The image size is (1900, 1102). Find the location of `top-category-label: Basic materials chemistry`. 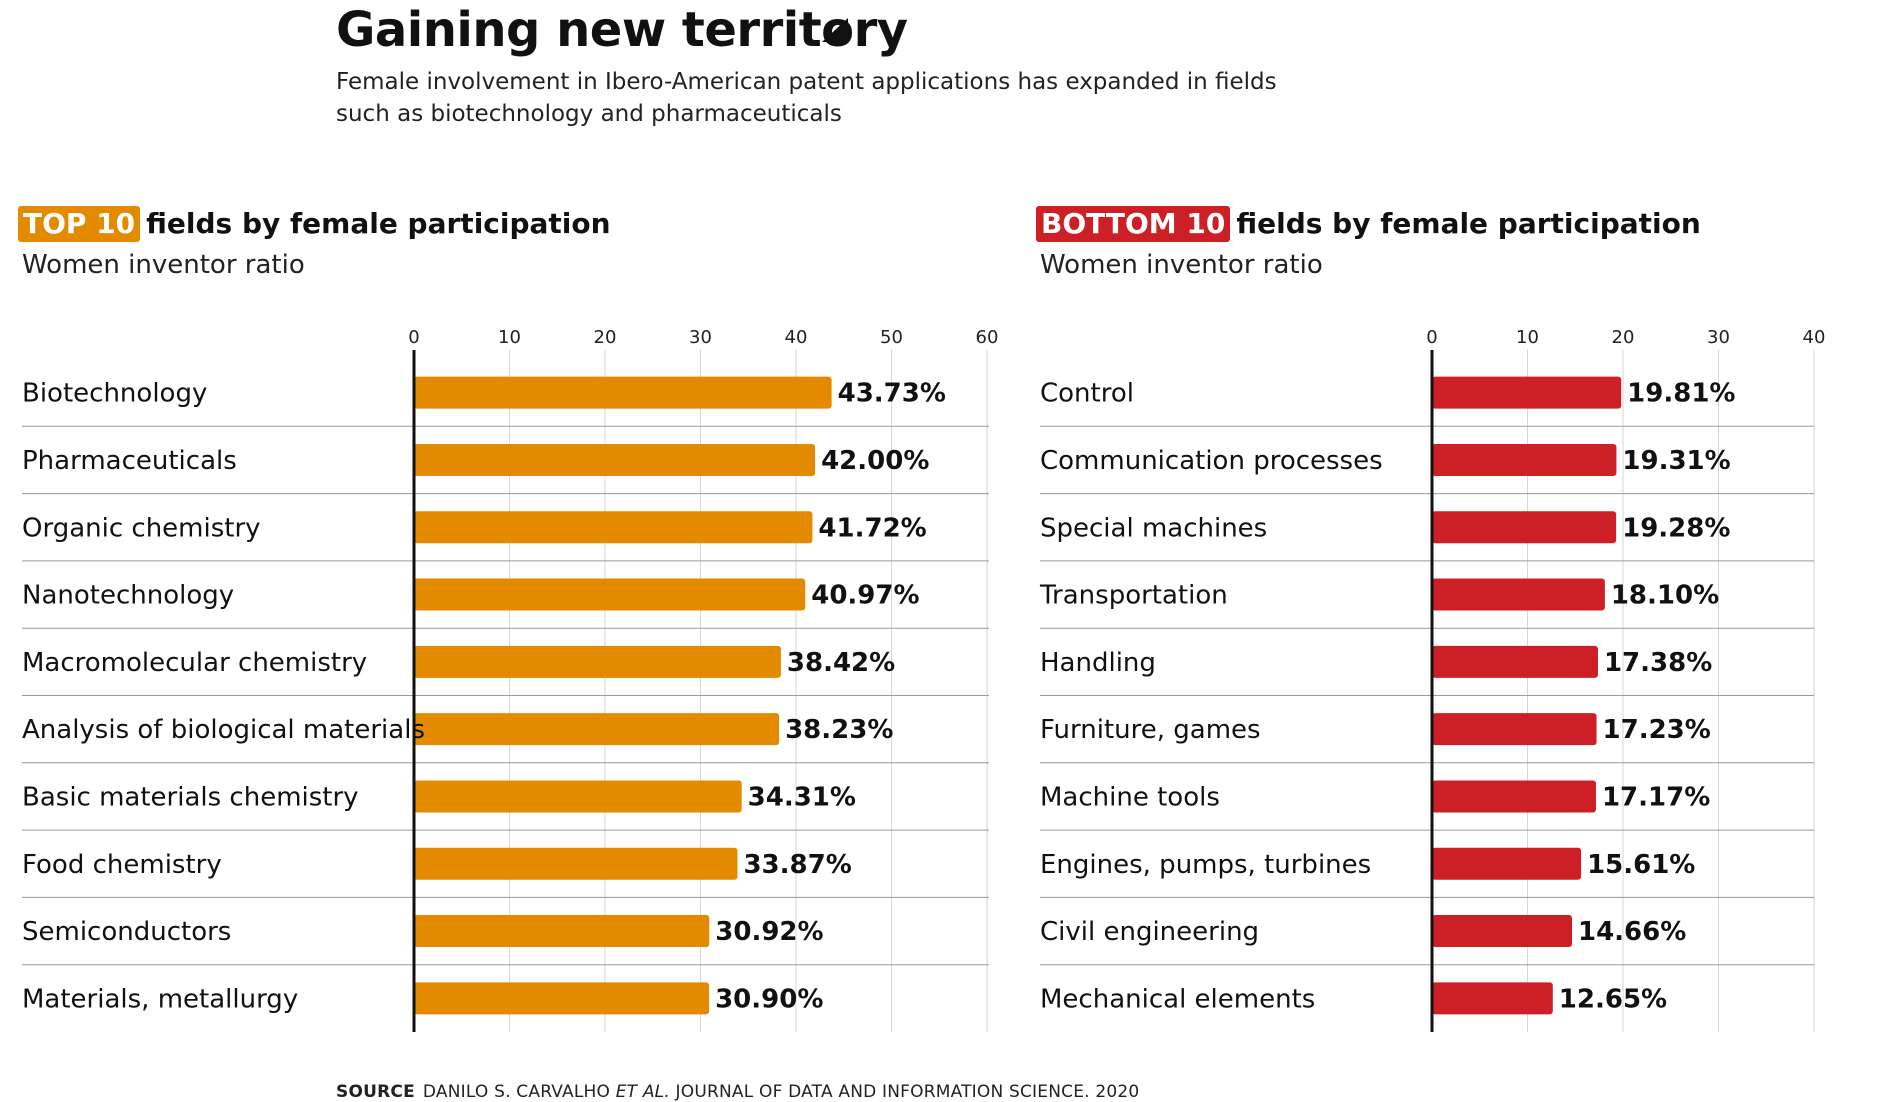

top-category-label: Basic materials chemistry is located at coordinates (190, 797).